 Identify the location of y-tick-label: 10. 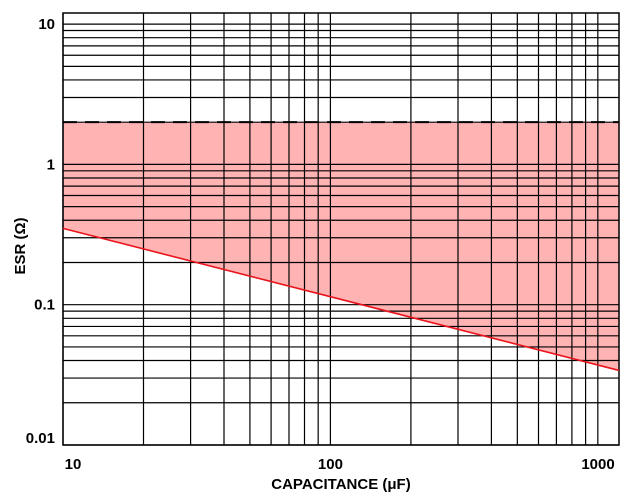
(46, 24).